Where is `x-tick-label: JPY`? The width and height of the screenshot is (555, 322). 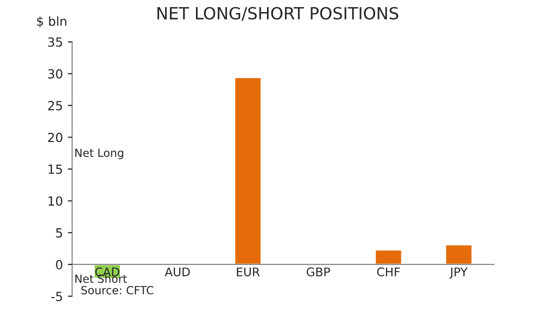
x-tick-label: JPY is located at coordinates (458, 273).